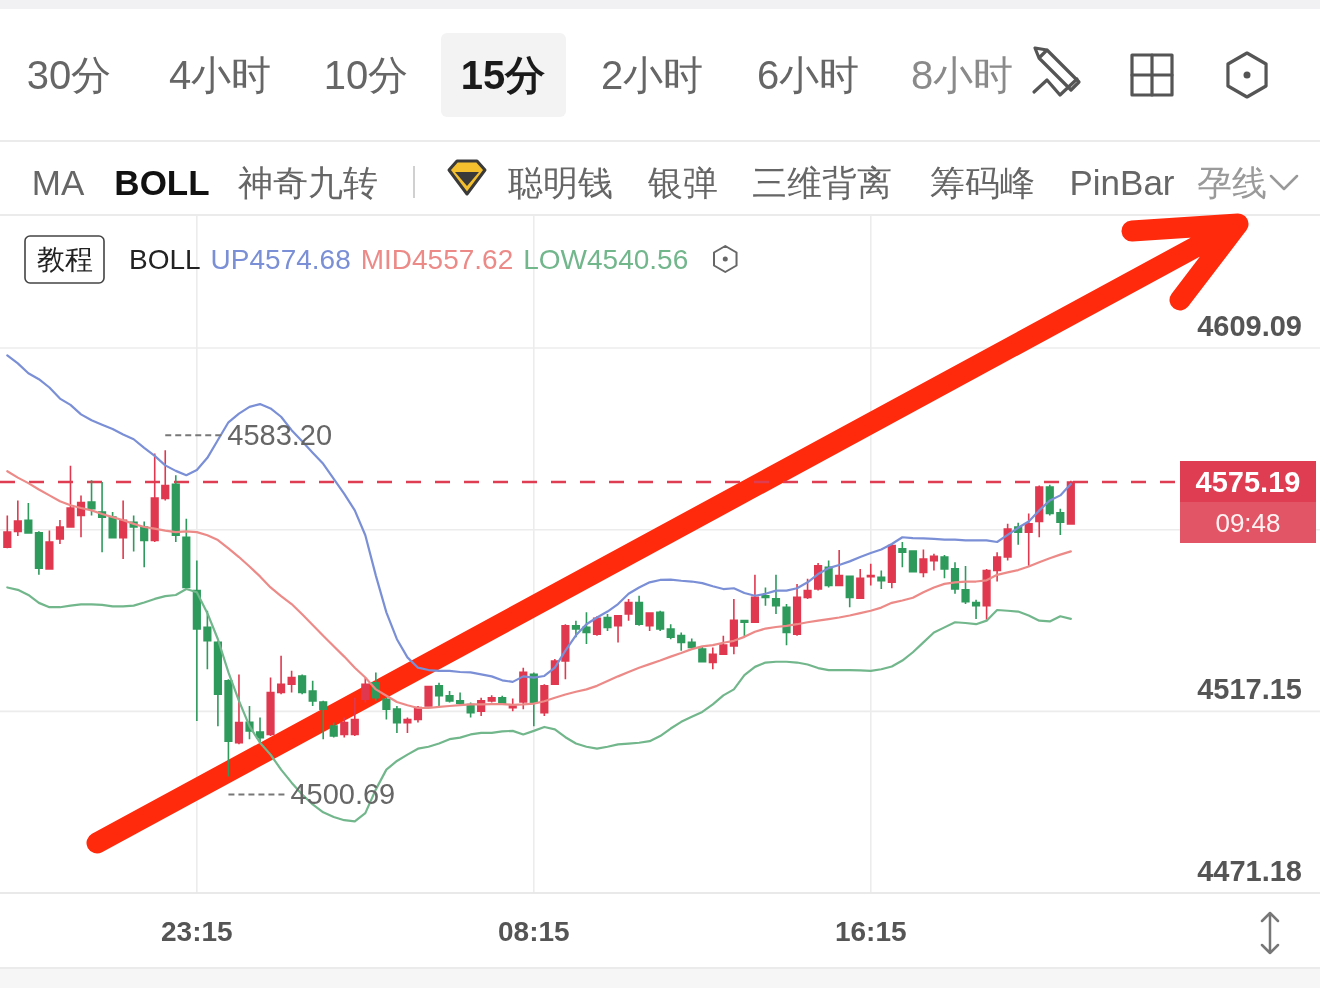  What do you see at coordinates (366, 75) in the screenshot?
I see `text: 10分` at bounding box center [366, 75].